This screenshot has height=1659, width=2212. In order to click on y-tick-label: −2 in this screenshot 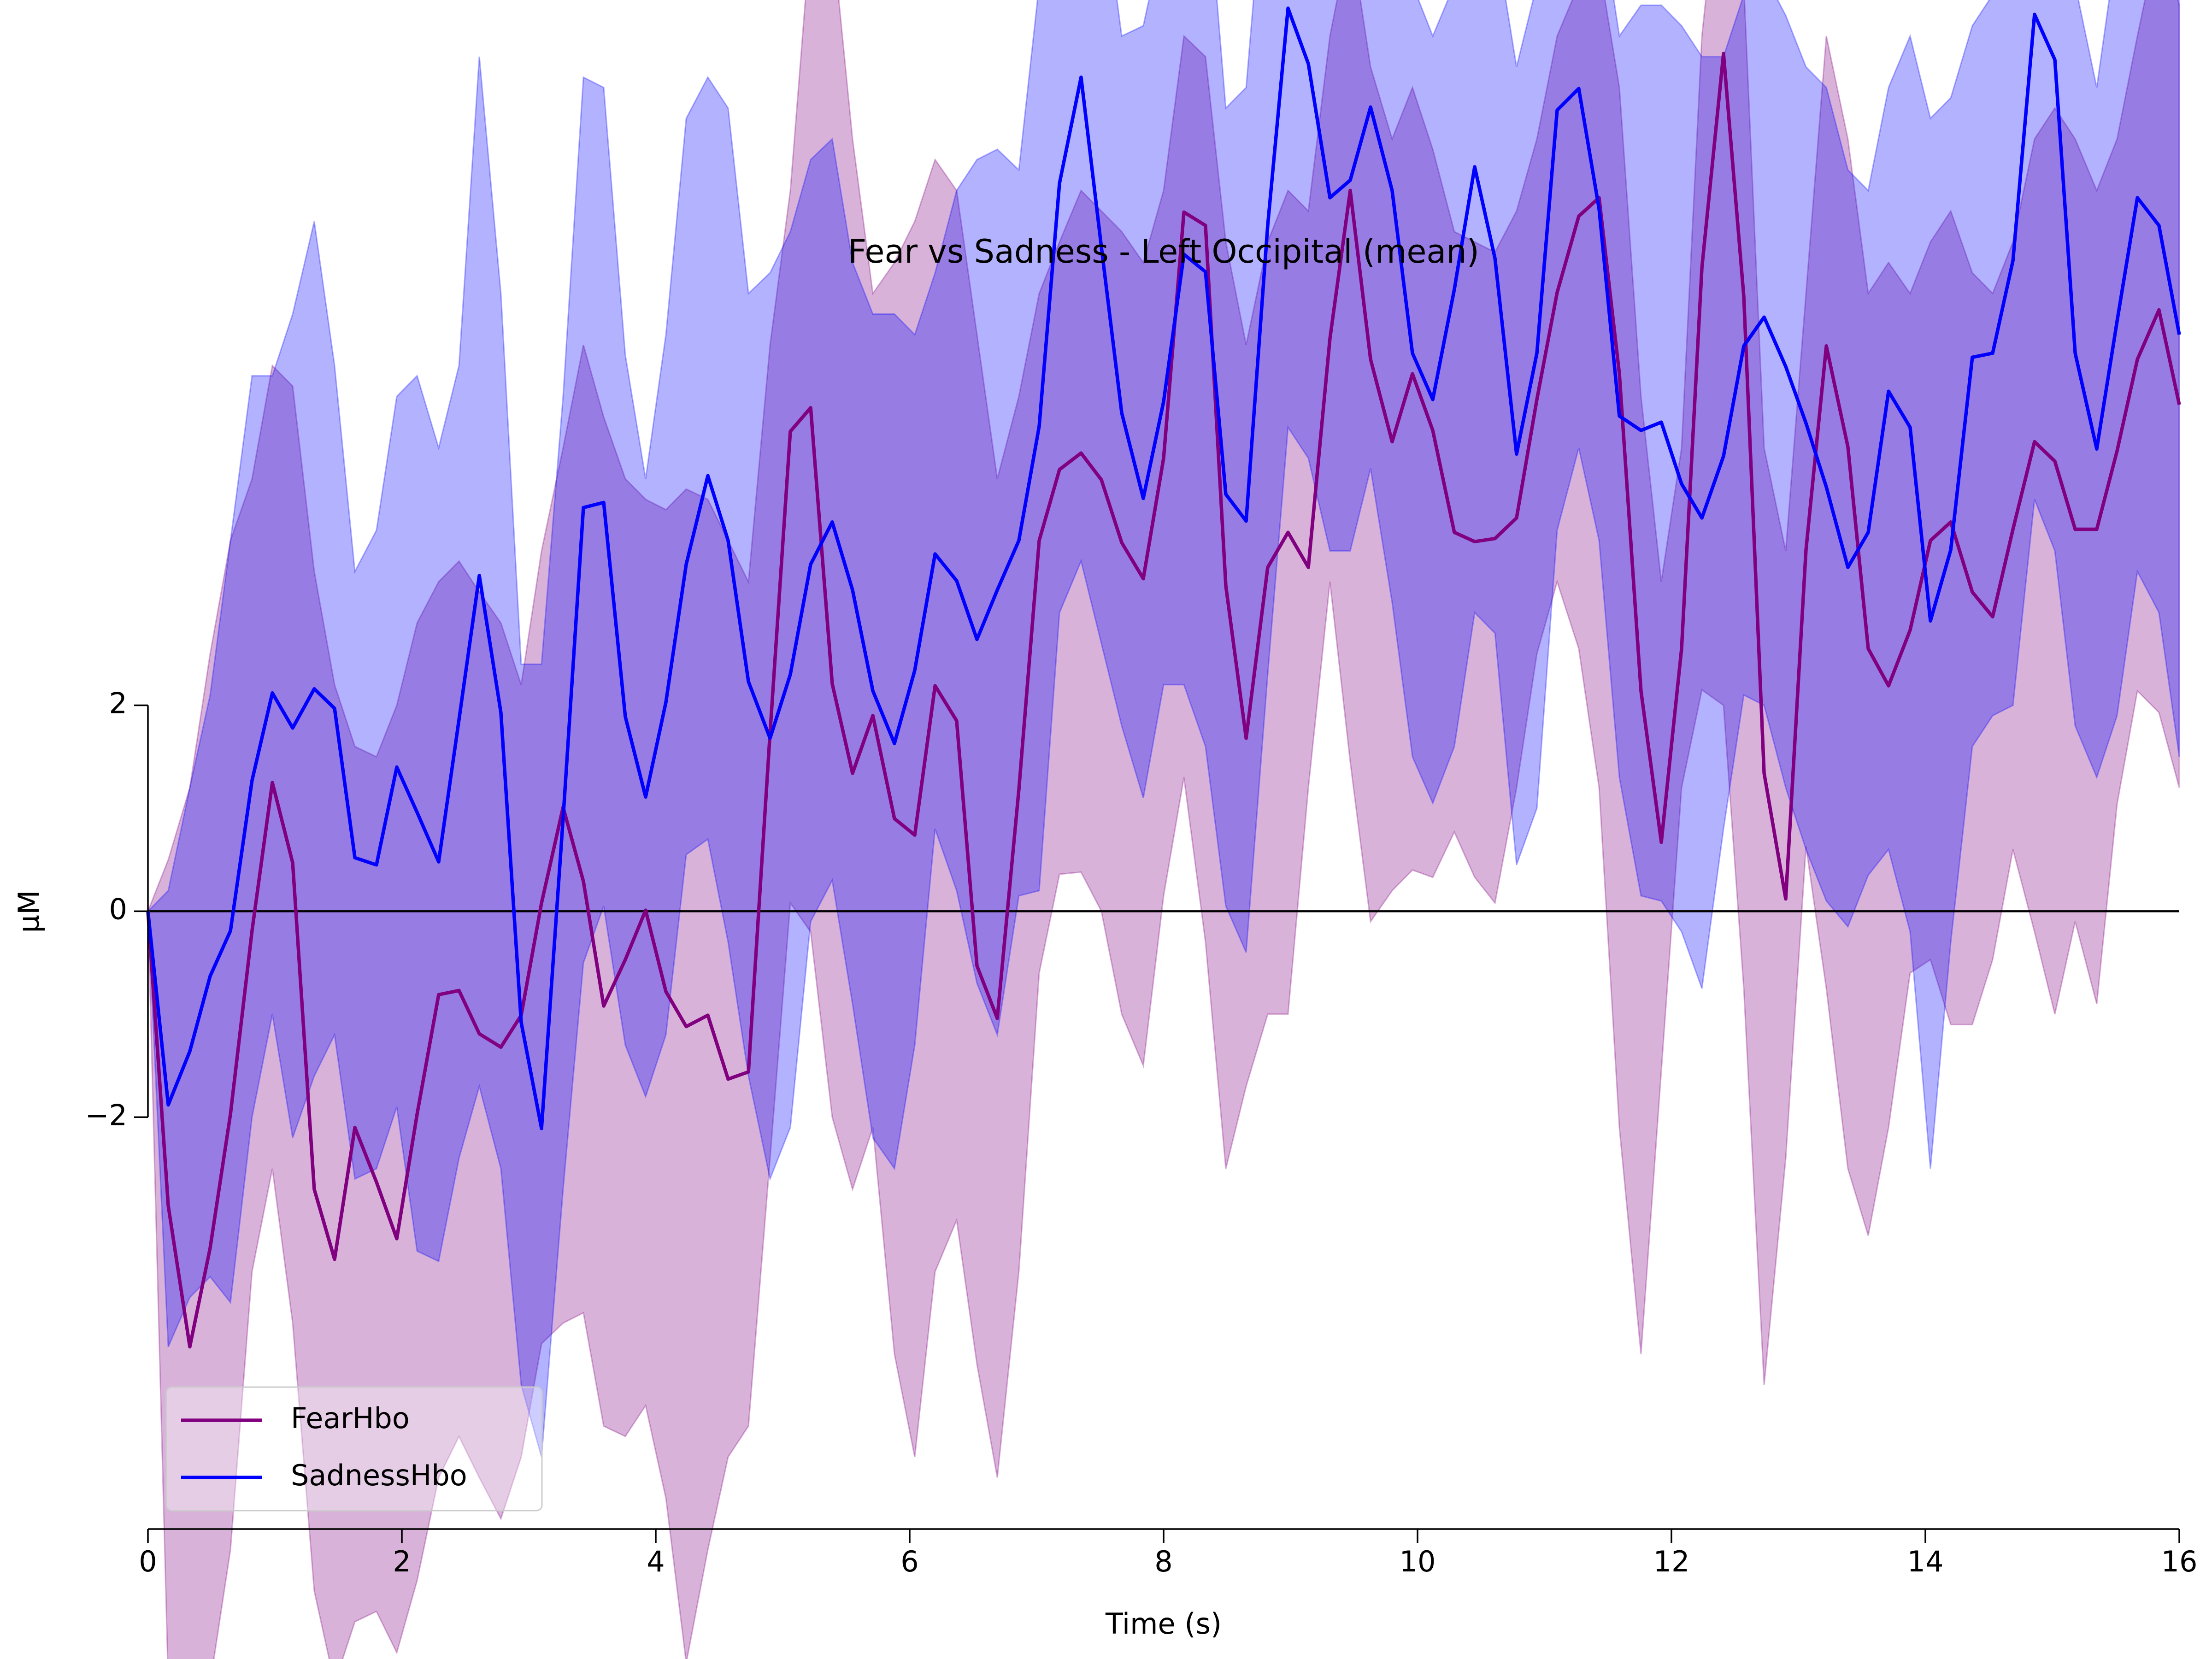, I will do `click(106, 1115)`.